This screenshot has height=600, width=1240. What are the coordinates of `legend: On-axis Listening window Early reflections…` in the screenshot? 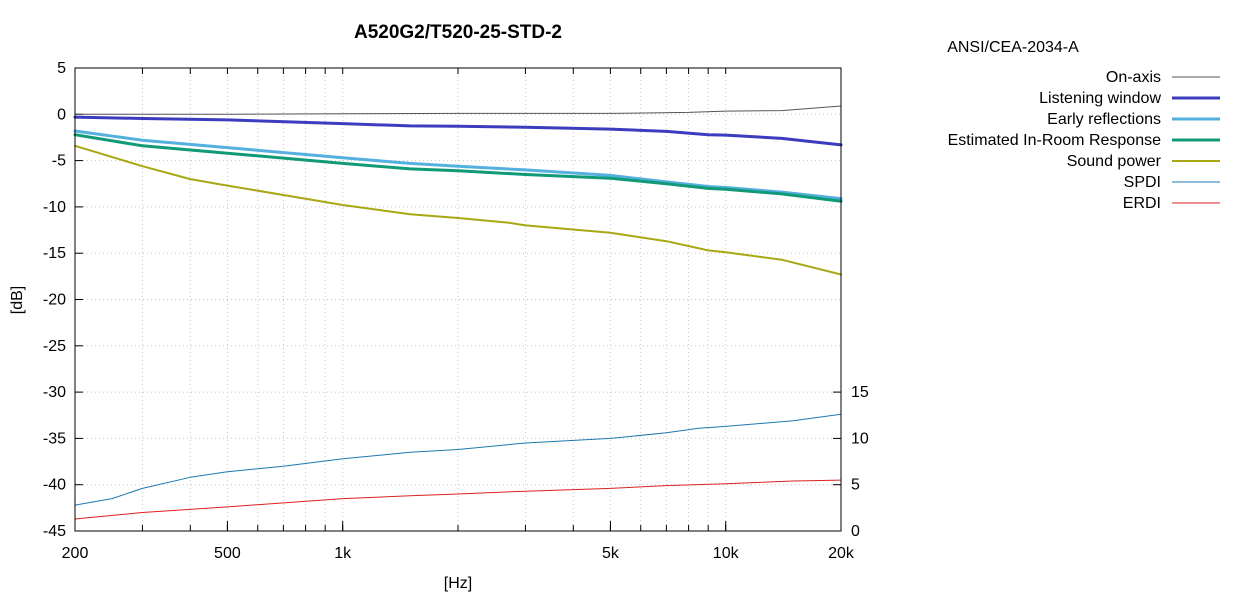 It's located at (1084, 140).